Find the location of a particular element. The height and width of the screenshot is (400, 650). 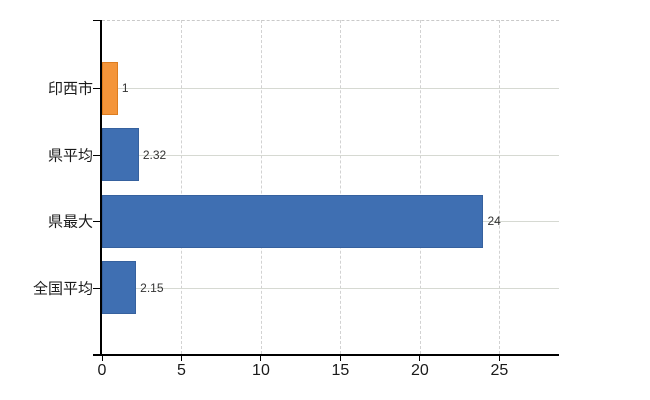

bar-県最大 is located at coordinates (293, 221).